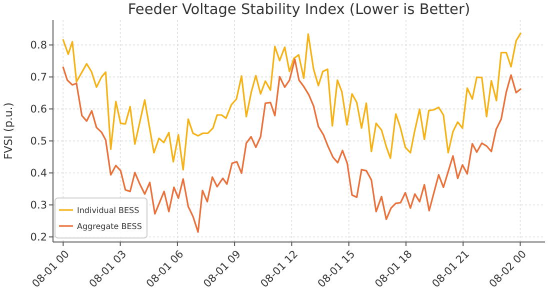  I want to click on legend-label: Aggregate BESS, so click(109, 226).